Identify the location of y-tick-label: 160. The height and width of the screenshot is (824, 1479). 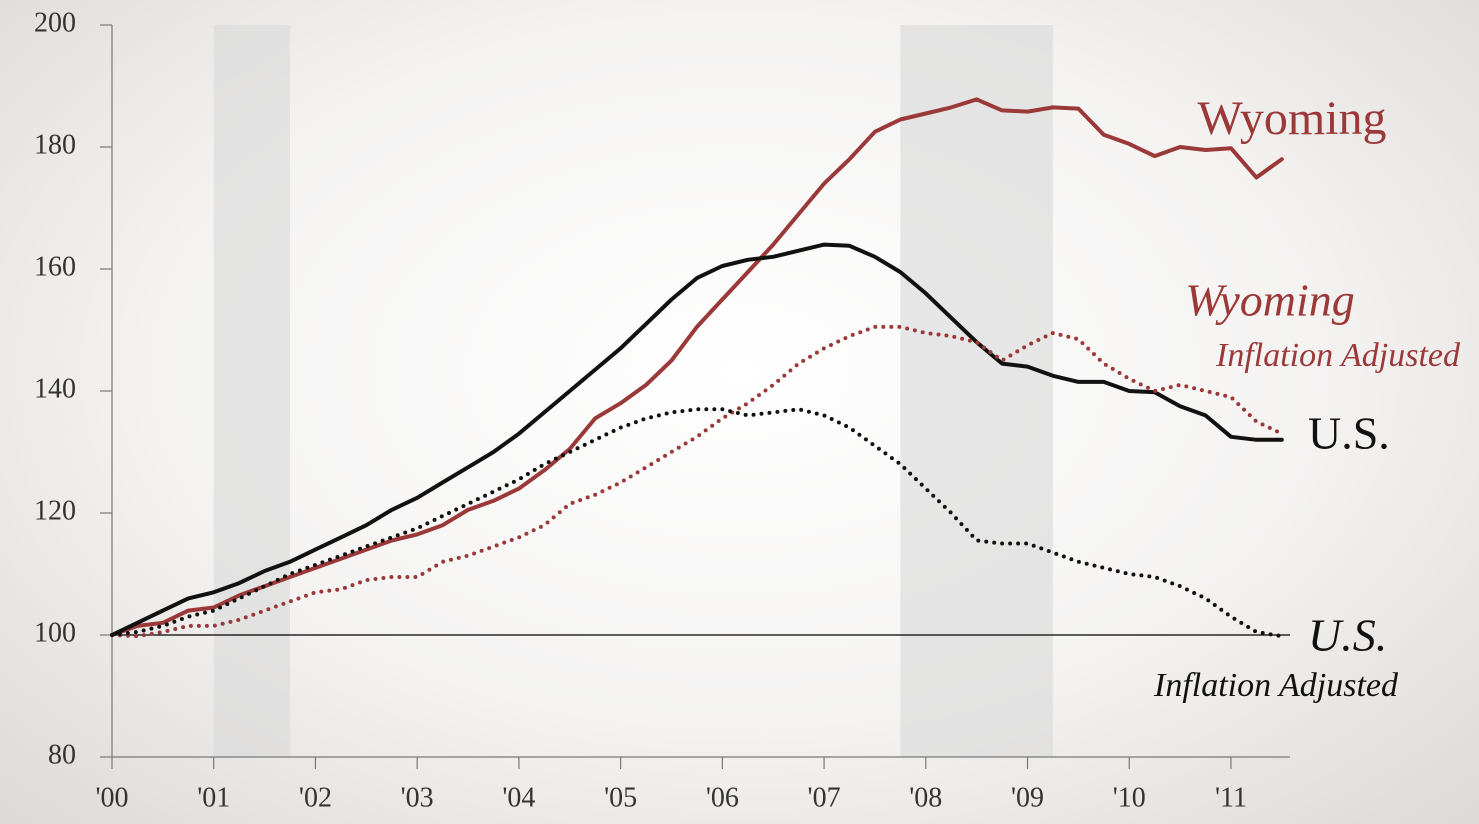
(55, 266).